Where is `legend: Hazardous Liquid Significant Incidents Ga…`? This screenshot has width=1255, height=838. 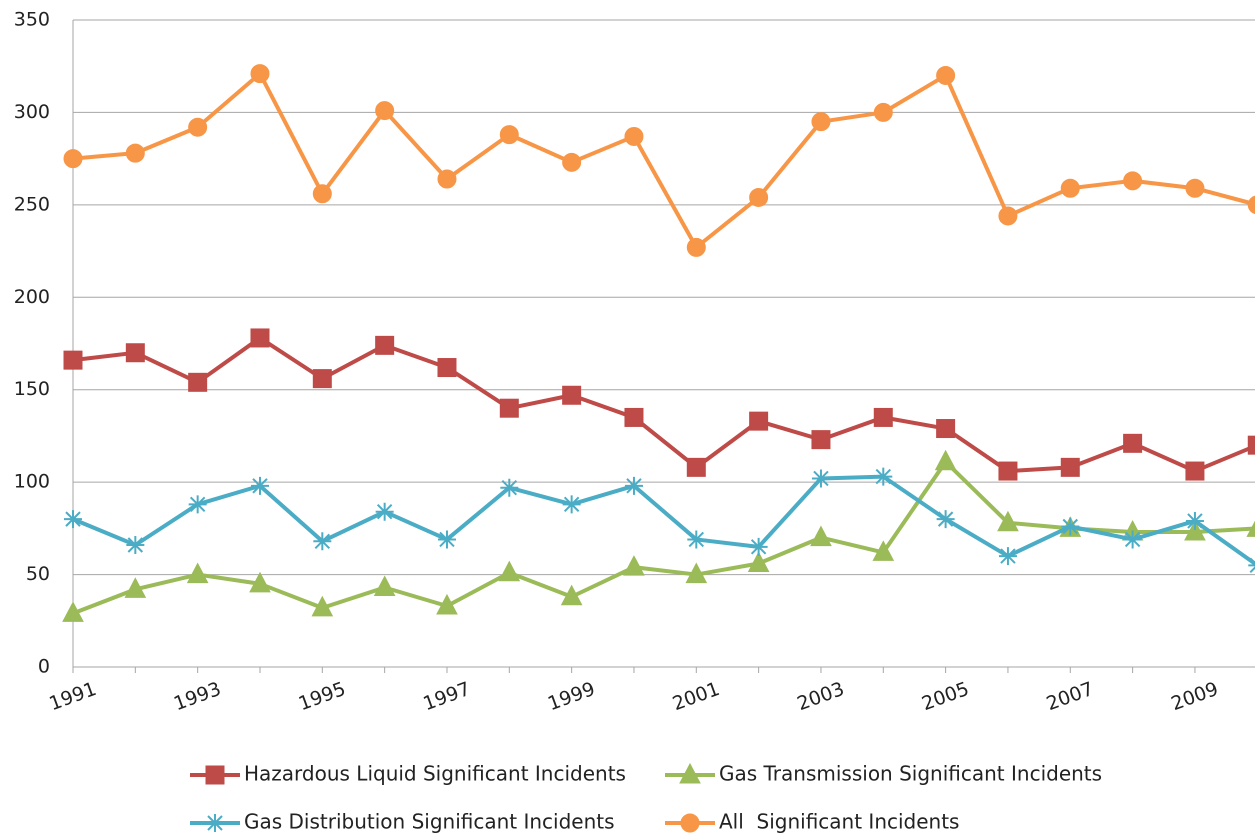 legend: Hazardous Liquid Significant Incidents Ga… is located at coordinates (646, 798).